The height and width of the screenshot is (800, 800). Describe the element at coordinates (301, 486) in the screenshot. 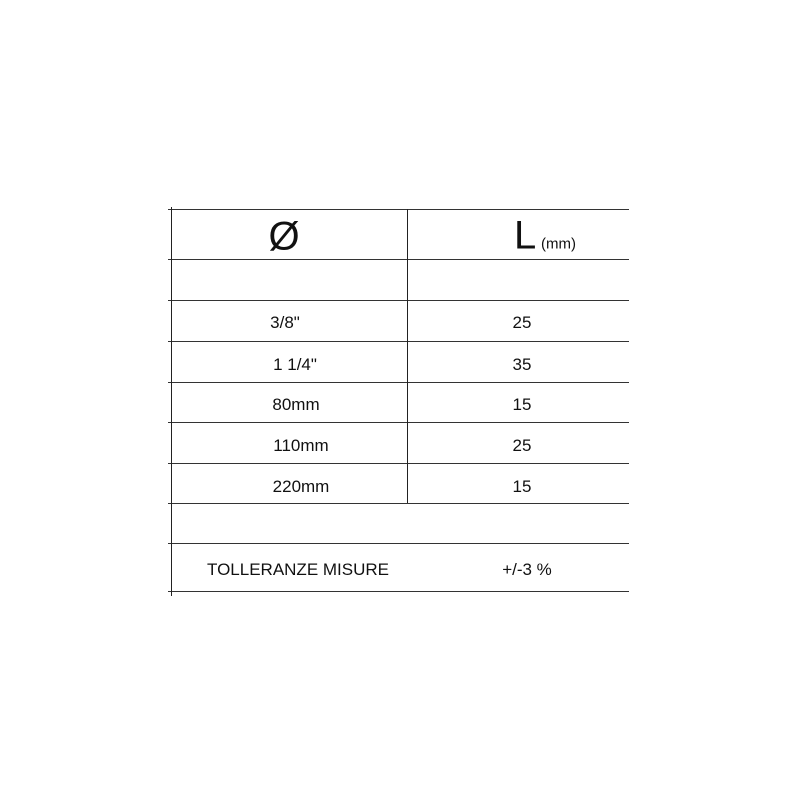

I see `diameter-cell: 220mm` at that location.